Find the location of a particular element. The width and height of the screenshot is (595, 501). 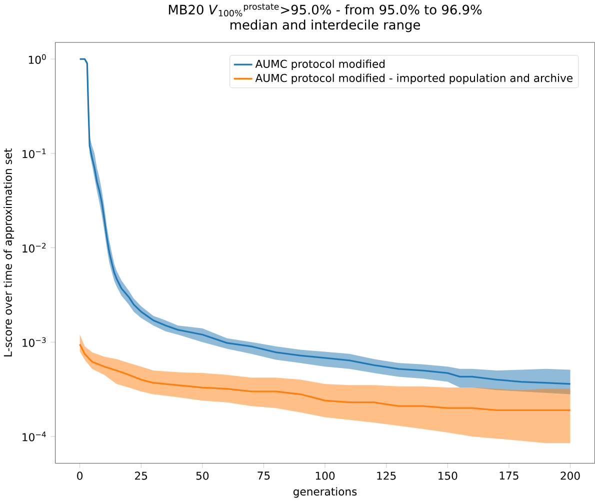

x-tick-label: 75 is located at coordinates (264, 476).